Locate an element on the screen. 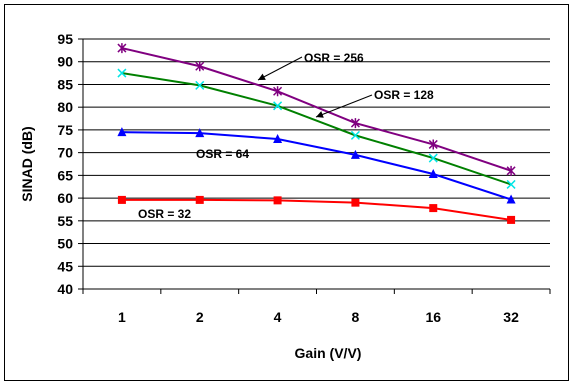  x-tick-label: 4 is located at coordinates (278, 317).